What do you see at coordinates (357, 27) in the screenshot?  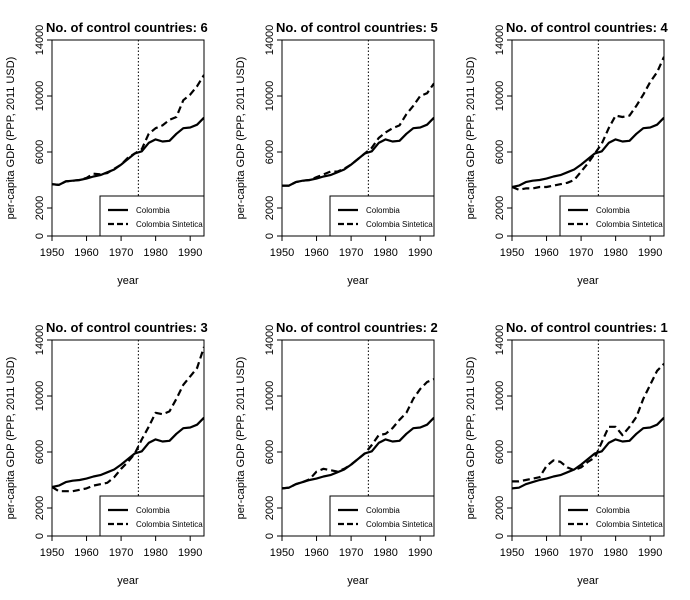 I see `panel-title: No. of control countries: 5` at bounding box center [357, 27].